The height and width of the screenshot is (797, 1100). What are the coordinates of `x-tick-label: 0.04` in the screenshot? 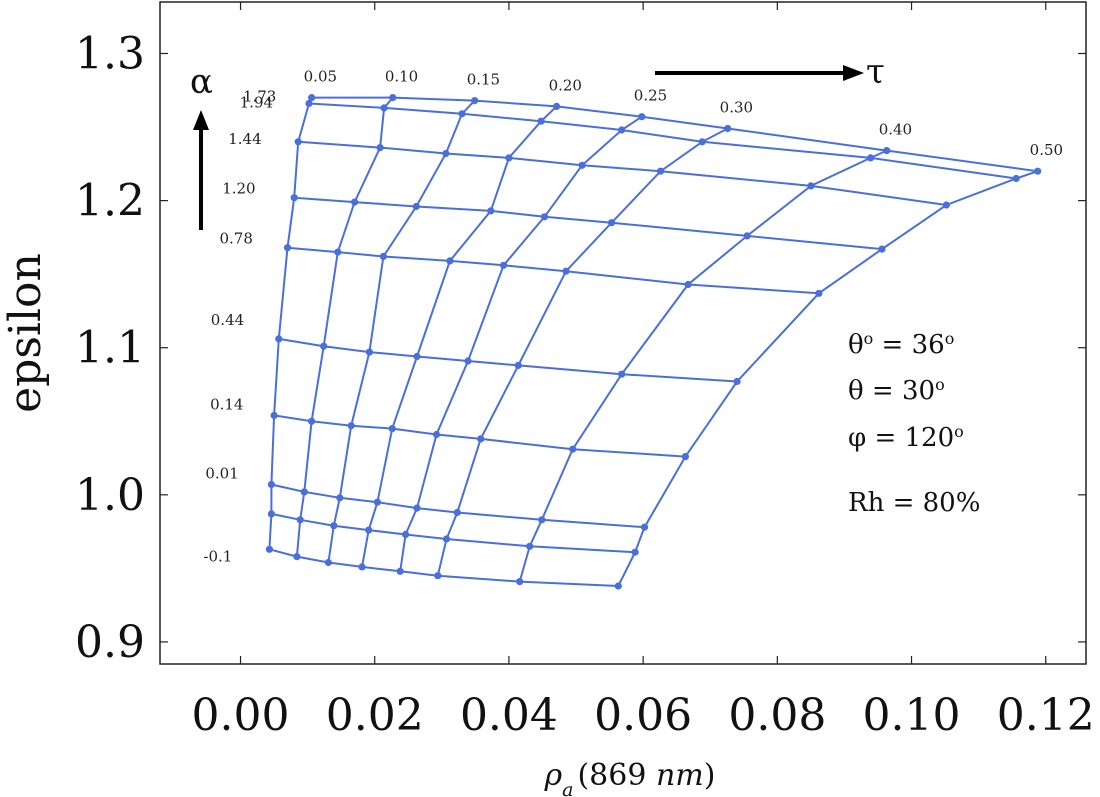 It's located at (509, 715).